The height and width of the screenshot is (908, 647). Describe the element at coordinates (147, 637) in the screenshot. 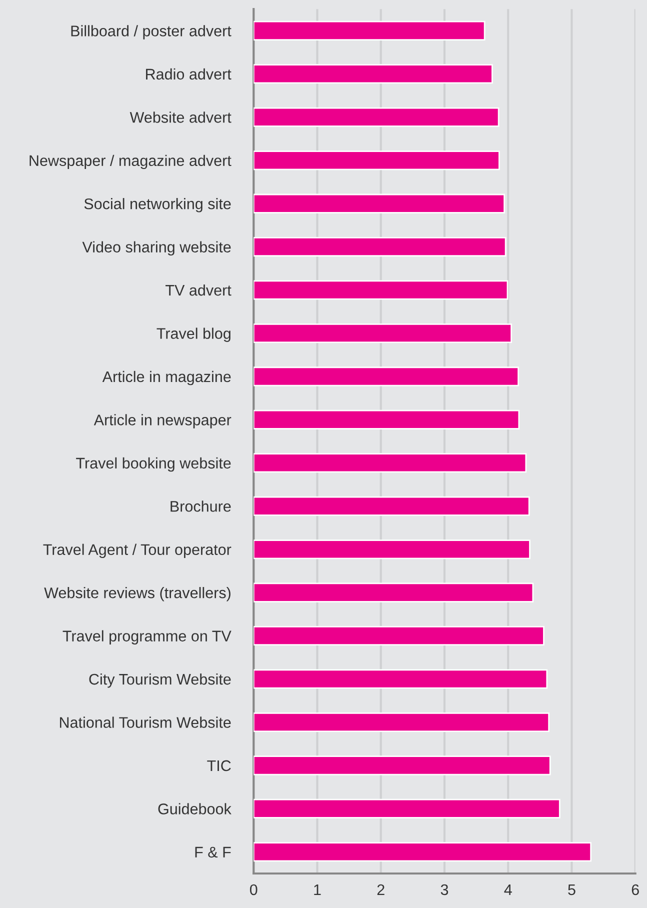

I see `y-tick-label: Travel programme on TV` at that location.